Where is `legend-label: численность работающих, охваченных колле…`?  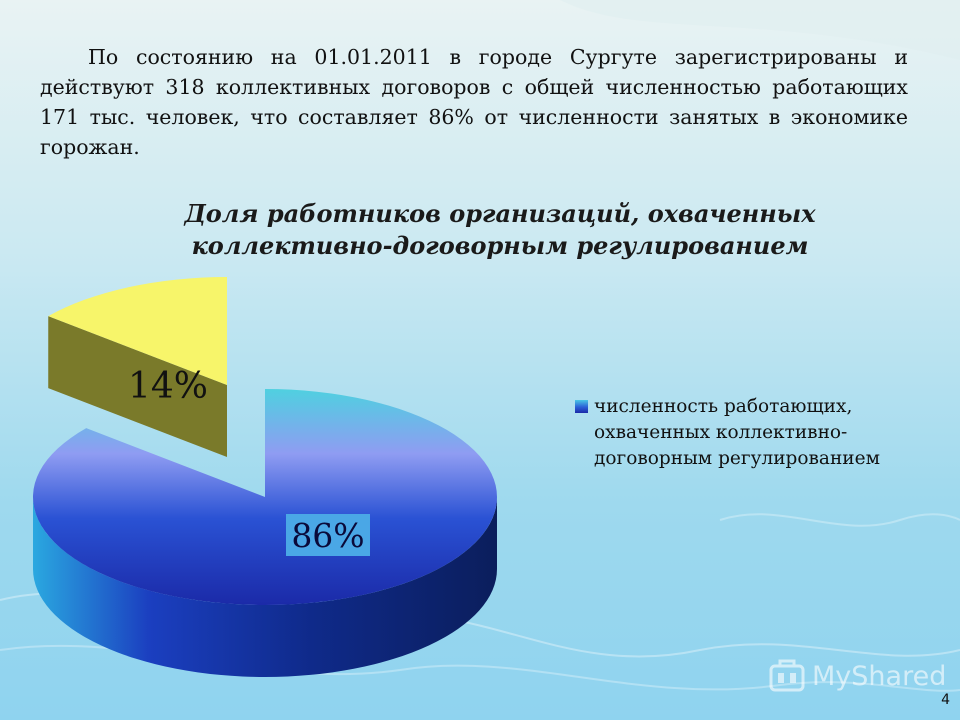 legend-label: численность работающих, охваченных колле… is located at coordinates (737, 433).